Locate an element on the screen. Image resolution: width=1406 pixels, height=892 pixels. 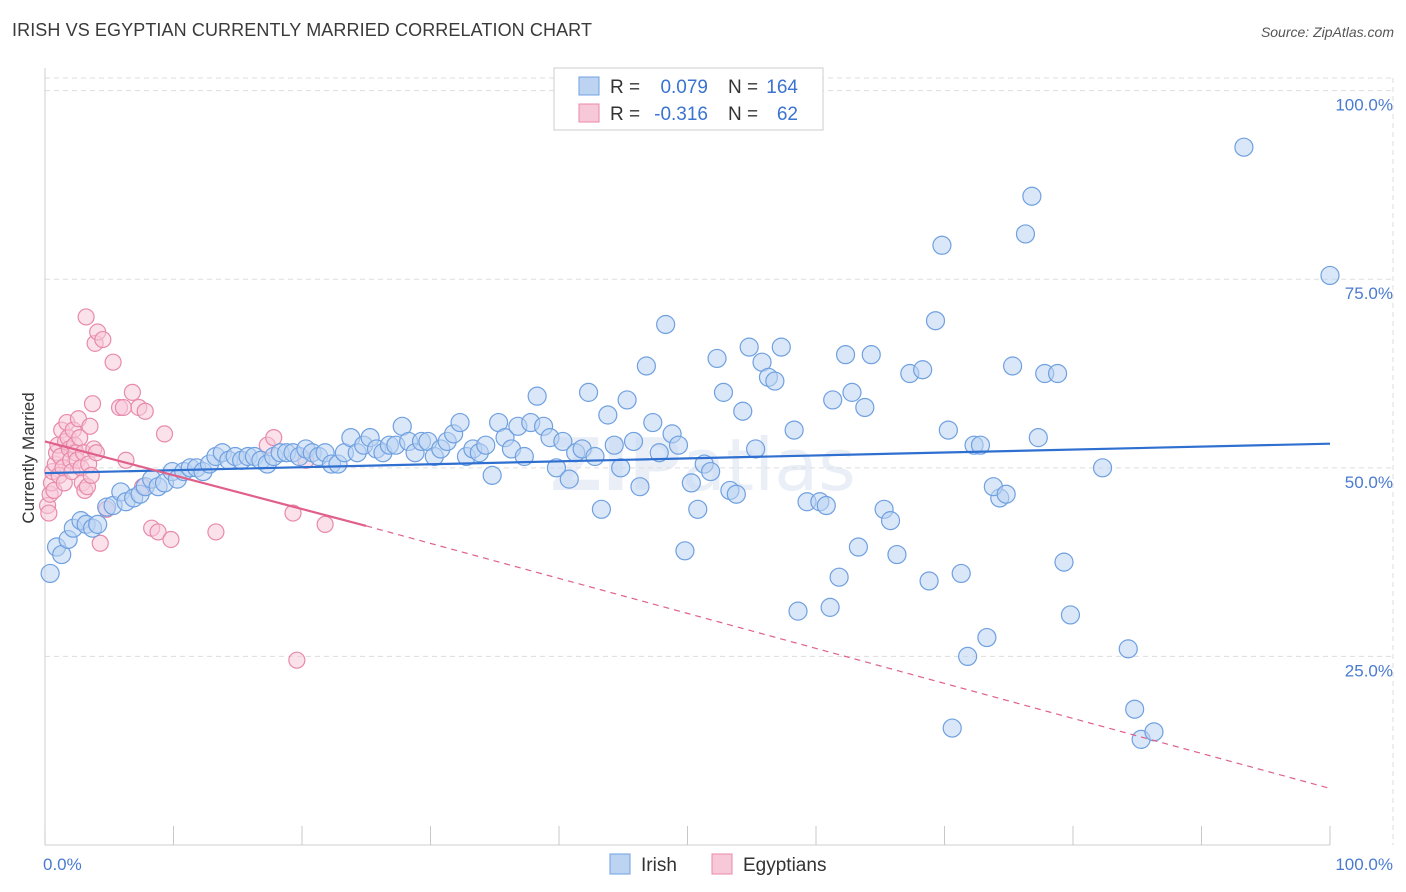
x-tick-label-max: 100.0% is located at coordinates (1364, 864).